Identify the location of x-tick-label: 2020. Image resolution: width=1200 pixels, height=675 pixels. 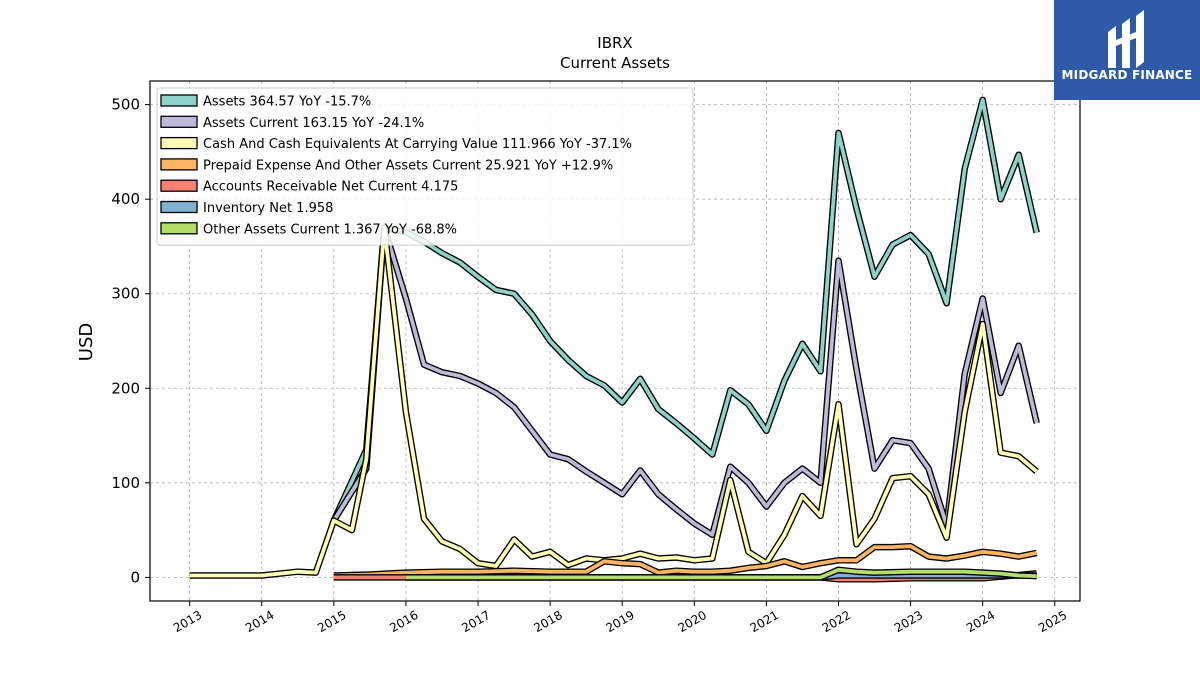
(692, 621).